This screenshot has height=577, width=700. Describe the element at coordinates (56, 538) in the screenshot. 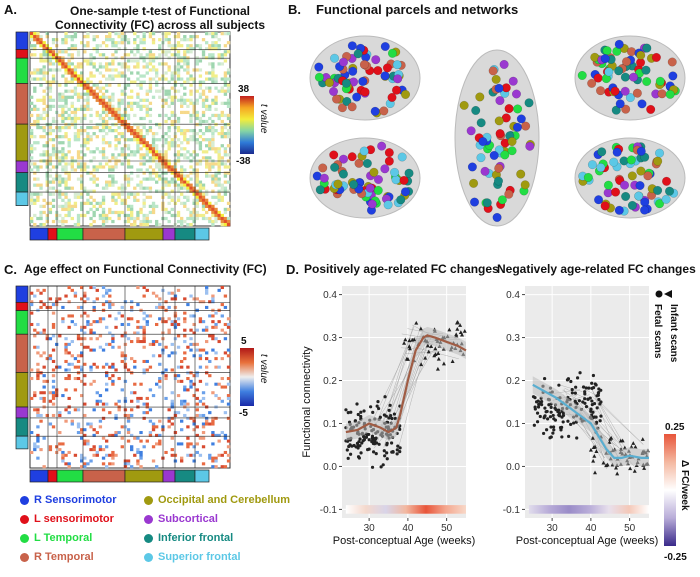

I see `legend-l-temporal: L Temporal` at that location.